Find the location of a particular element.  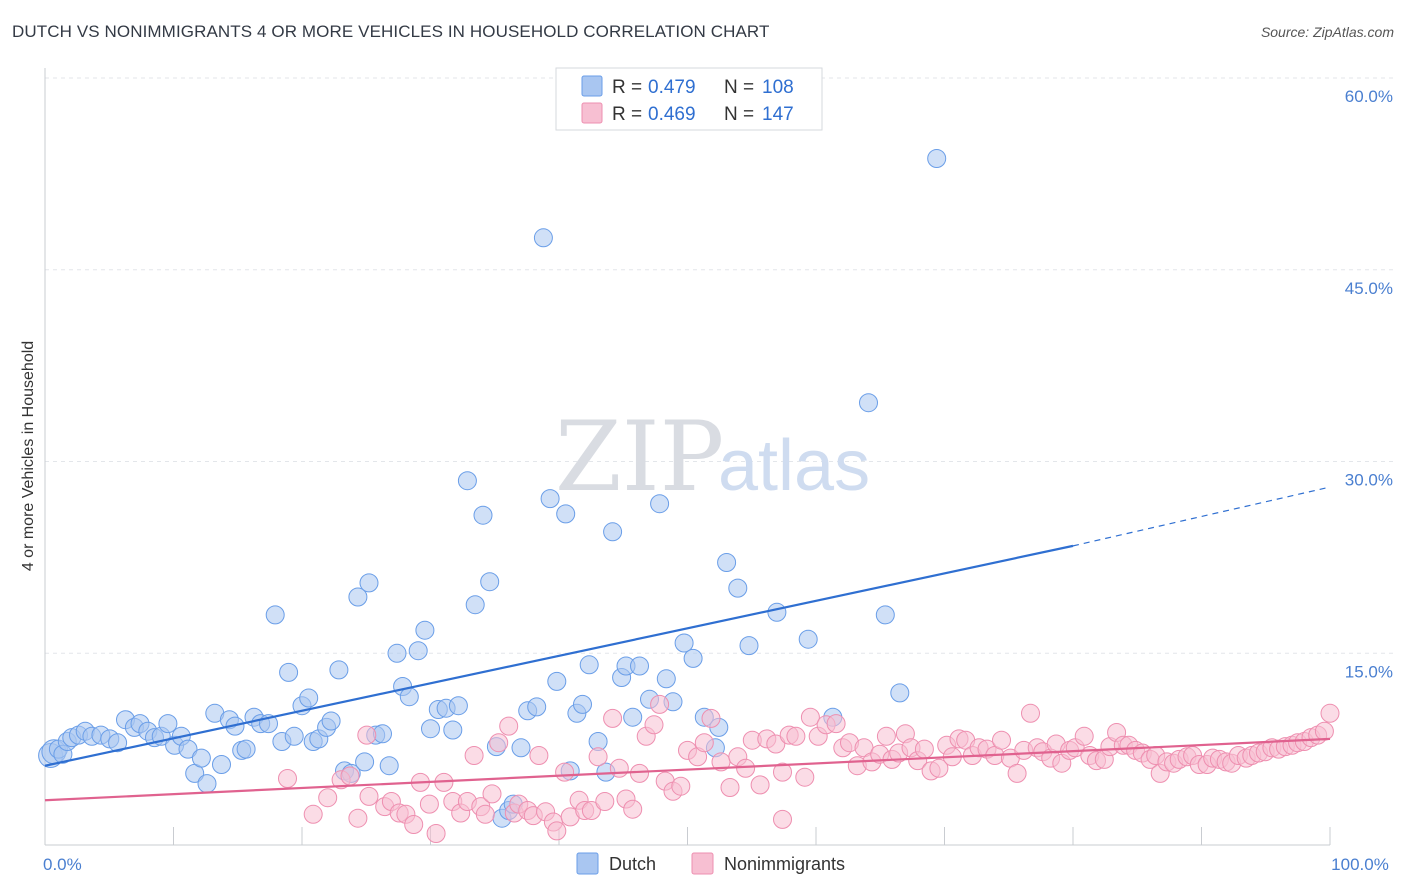

x-tick-label-0: 0.0% is located at coordinates (62, 864).